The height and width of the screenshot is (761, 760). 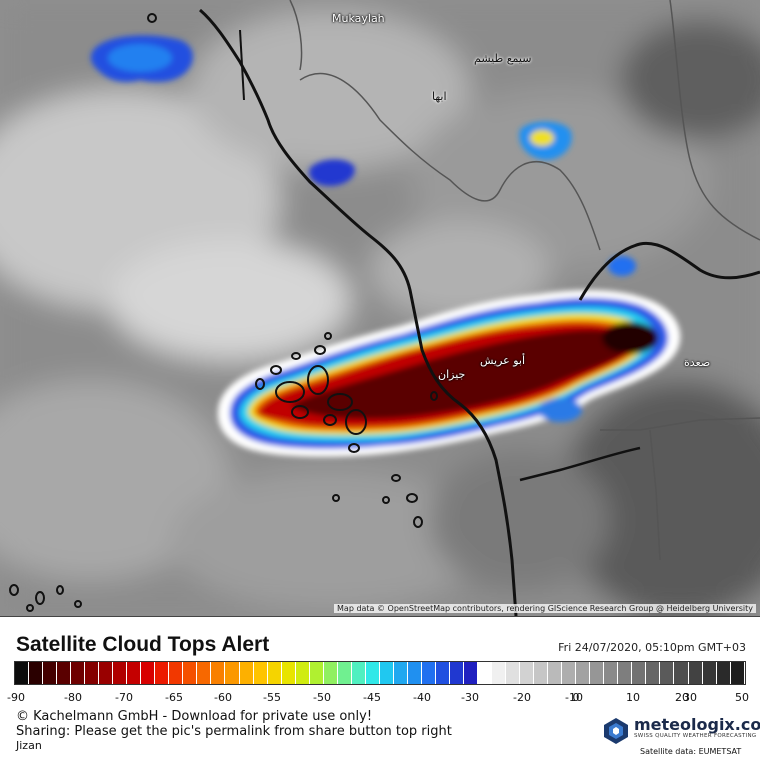 What do you see at coordinates (691, 751) in the screenshot?
I see `satellite-source: Satellite data: EUMETSAT` at bounding box center [691, 751].